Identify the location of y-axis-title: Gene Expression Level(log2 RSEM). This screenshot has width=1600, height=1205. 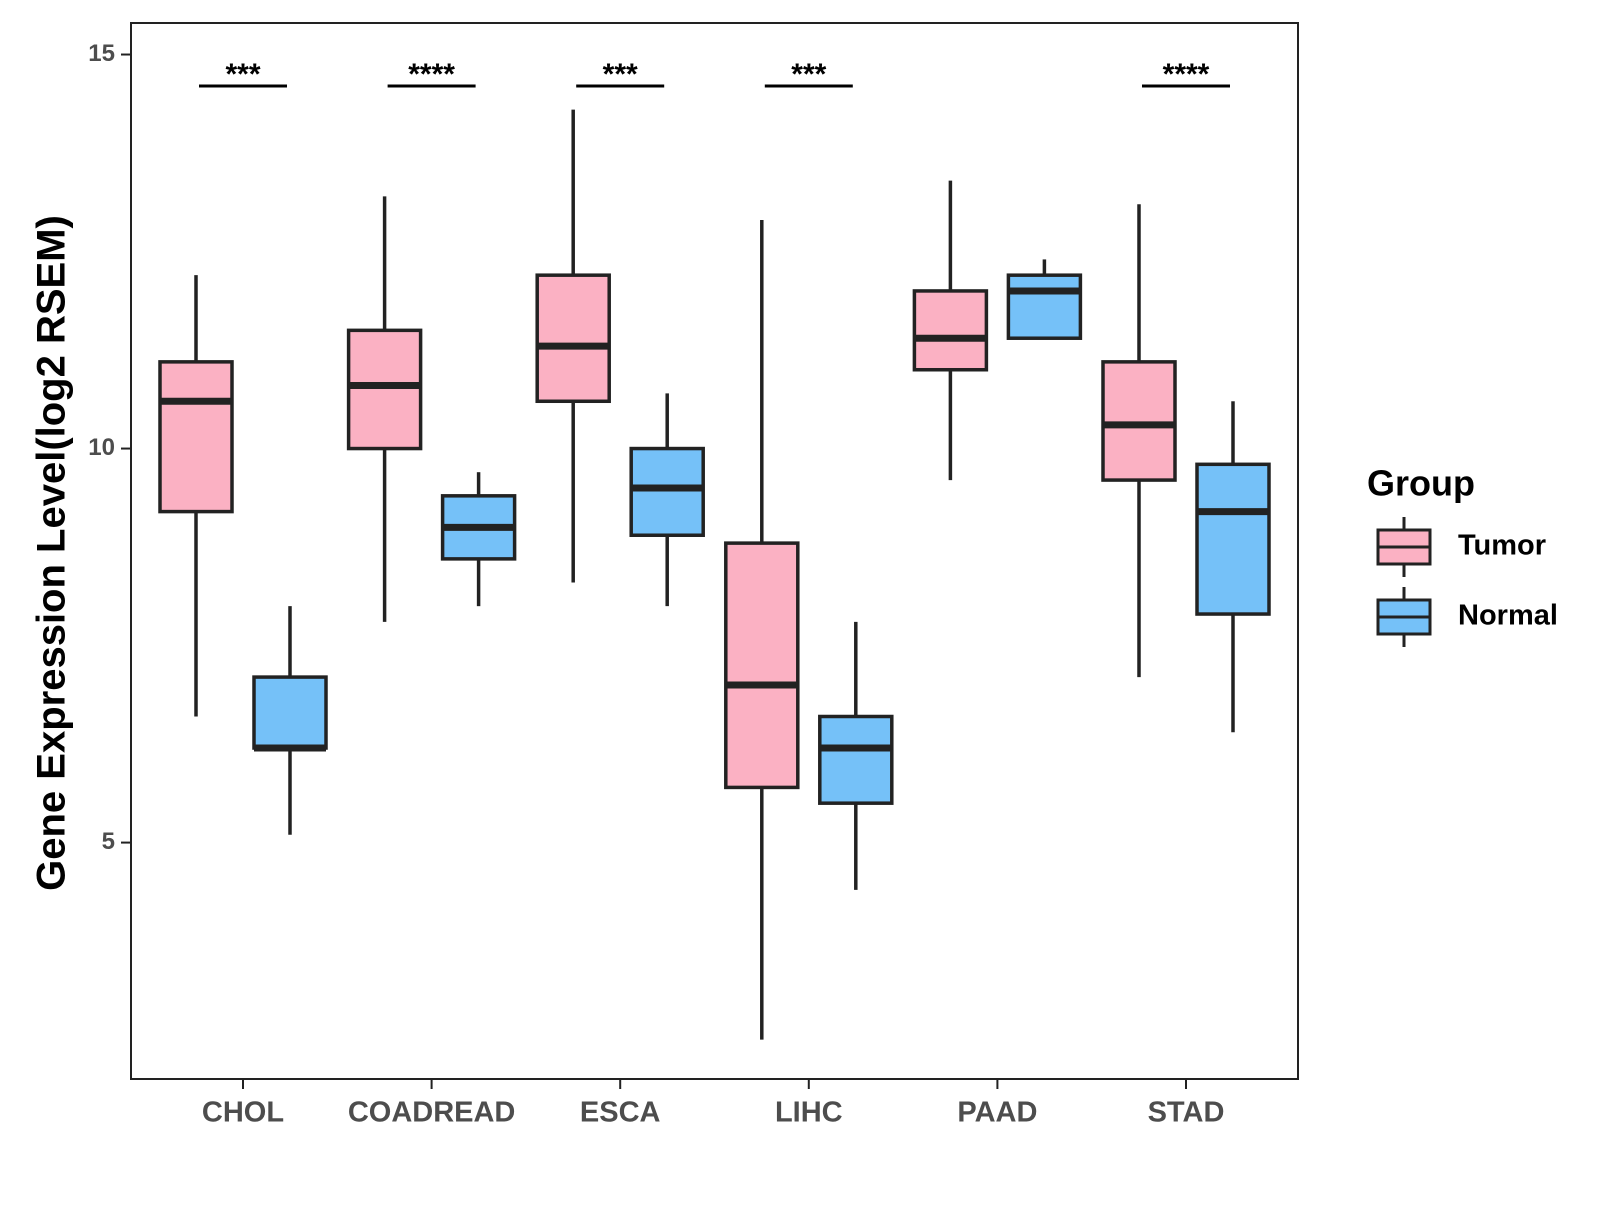
(52, 553).